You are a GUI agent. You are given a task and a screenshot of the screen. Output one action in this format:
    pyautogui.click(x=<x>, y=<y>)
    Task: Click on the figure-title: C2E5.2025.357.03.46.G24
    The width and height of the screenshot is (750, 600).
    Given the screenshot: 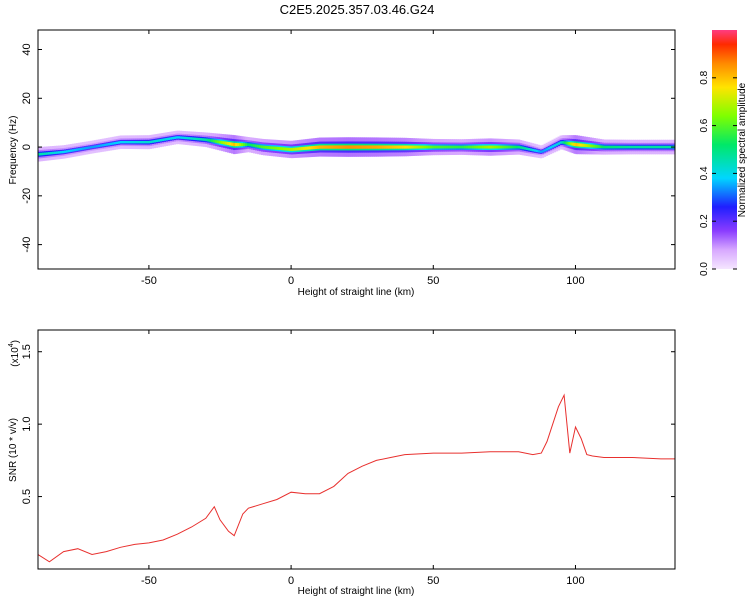 What is the action you would take?
    pyautogui.click(x=357, y=9)
    